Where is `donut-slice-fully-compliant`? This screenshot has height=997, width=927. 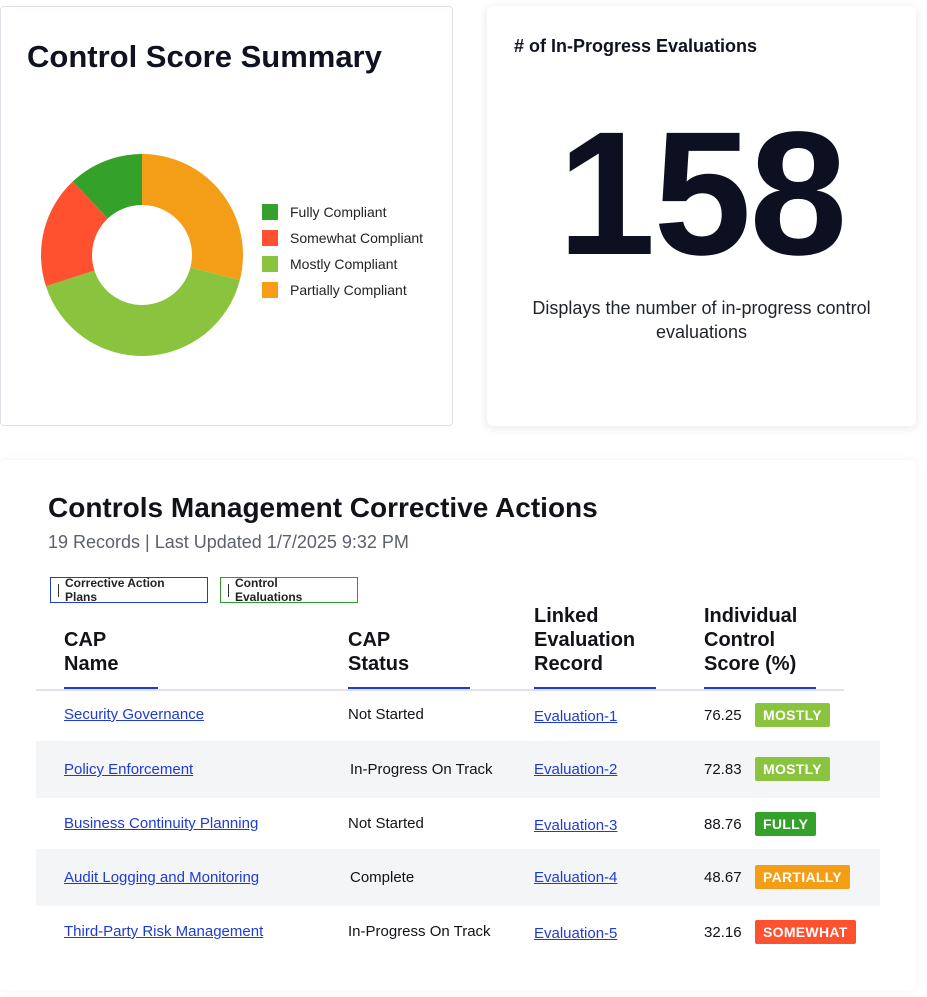
donut-slice-fully-compliant is located at coordinates (107, 186).